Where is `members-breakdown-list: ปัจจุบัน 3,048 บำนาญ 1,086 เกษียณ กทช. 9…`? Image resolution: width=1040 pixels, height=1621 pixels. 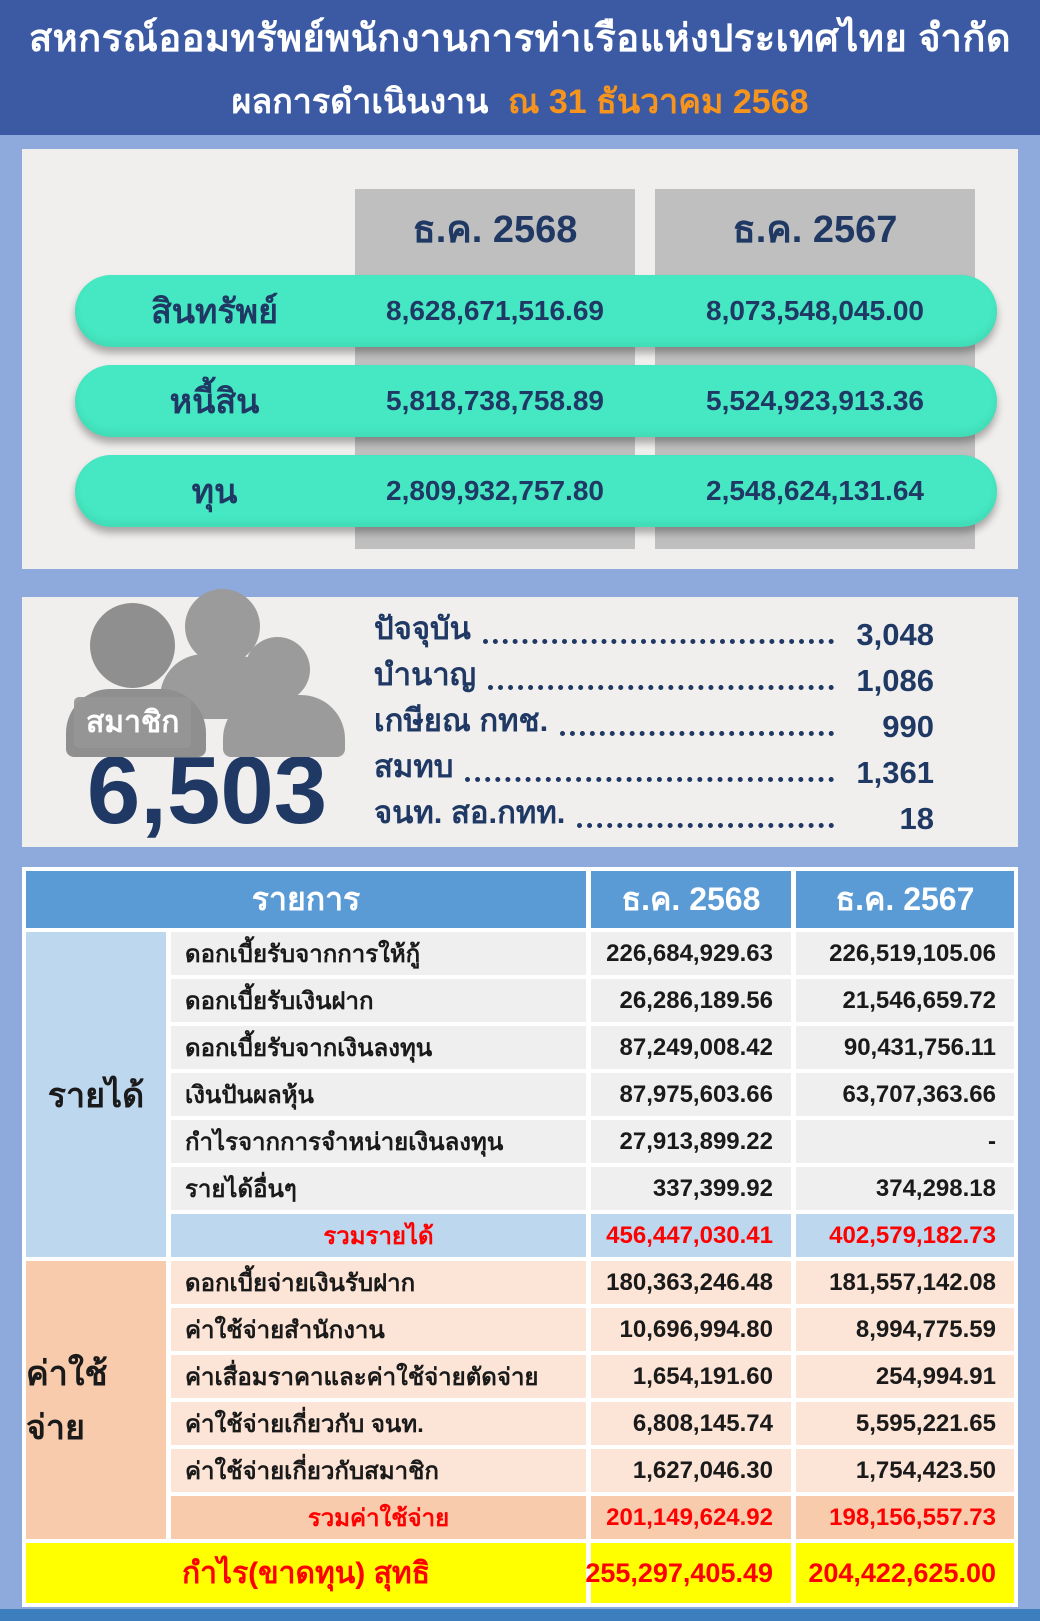 members-breakdown-list: ปัจจุบัน 3,048 บำนาญ 1,086 เกษียณ กทช. 9… is located at coordinates (654, 722).